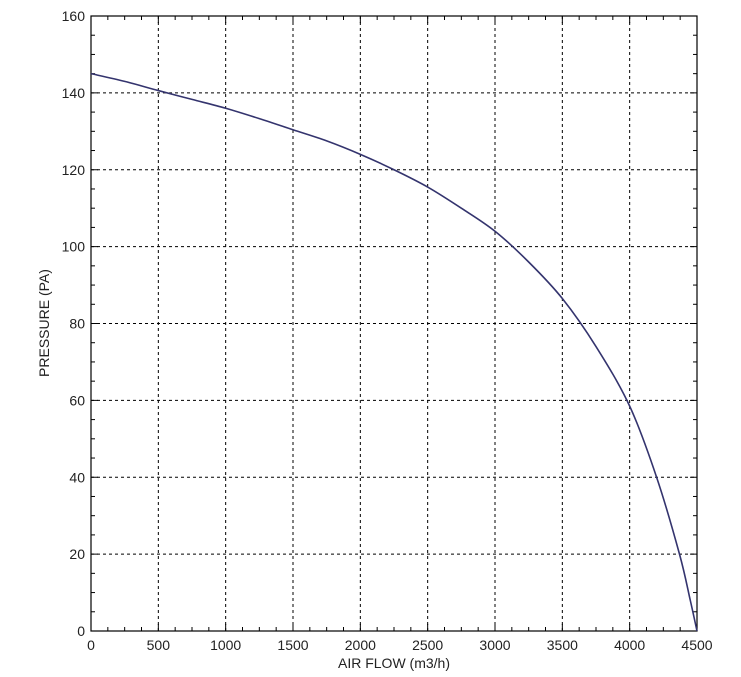 Image resolution: width=741 pixels, height=677 pixels. I want to click on y-tick-label: 0, so click(81, 631).